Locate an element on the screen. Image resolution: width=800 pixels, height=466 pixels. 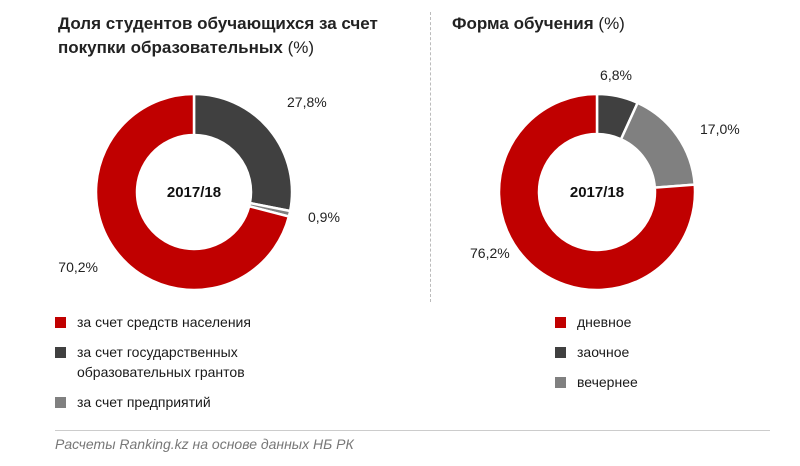
legend-item: вечернее is located at coordinates (596, 382).